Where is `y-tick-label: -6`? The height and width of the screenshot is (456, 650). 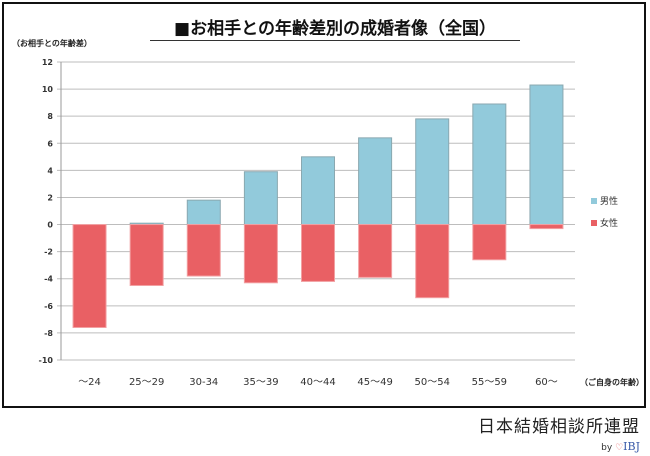
y-tick-label: -6 is located at coordinates (48, 306).